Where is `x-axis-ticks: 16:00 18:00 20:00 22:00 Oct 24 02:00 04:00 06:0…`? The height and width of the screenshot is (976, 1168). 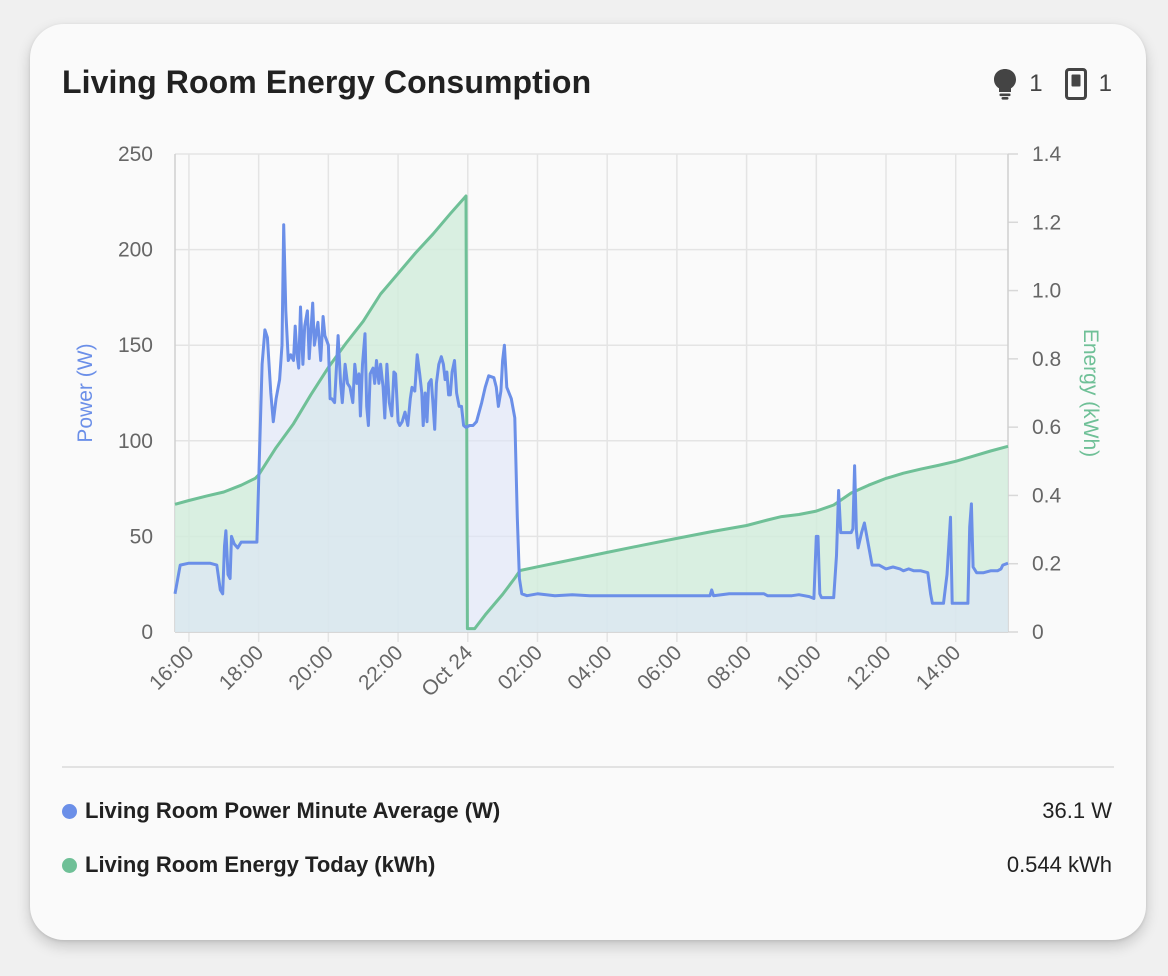
x-axis-ticks: 16:00 18:00 20:00 22:00 Oct 24 02:00 04:00 06:0… is located at coordinates (555, 671).